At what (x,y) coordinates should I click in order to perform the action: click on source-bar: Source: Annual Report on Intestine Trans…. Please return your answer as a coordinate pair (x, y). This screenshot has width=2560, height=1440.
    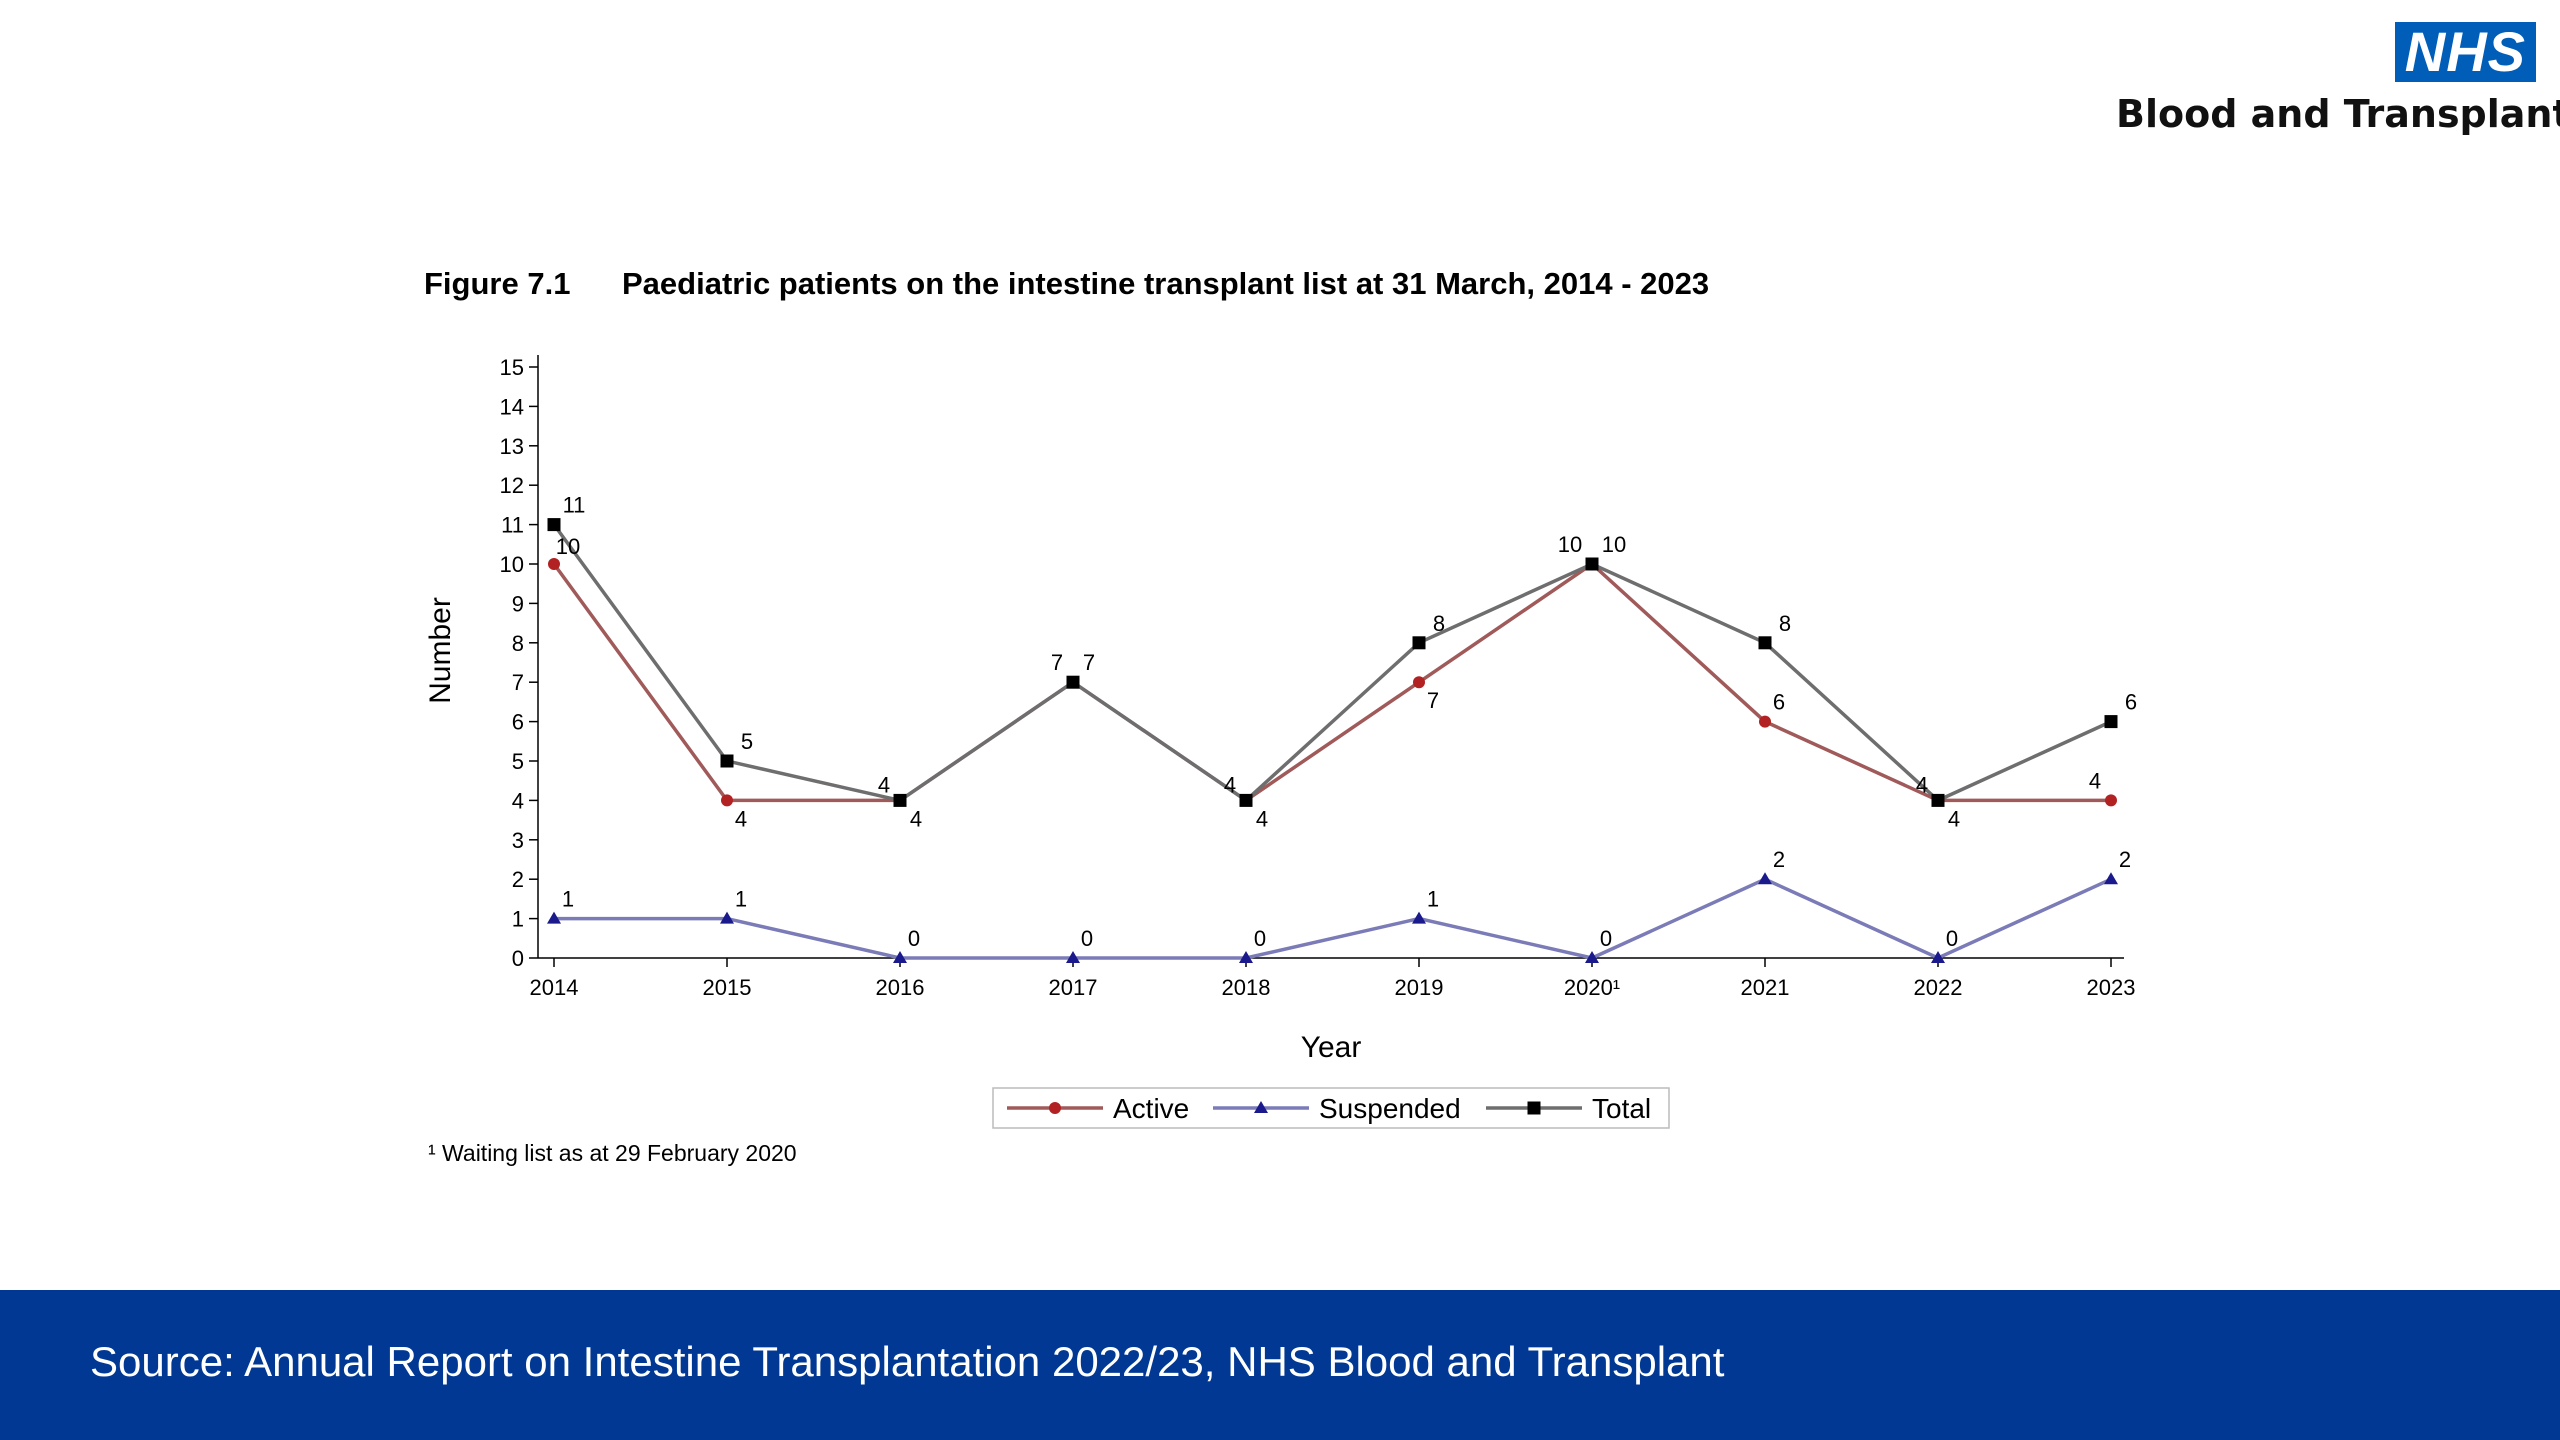
    Looking at the image, I should click on (1280, 1365).